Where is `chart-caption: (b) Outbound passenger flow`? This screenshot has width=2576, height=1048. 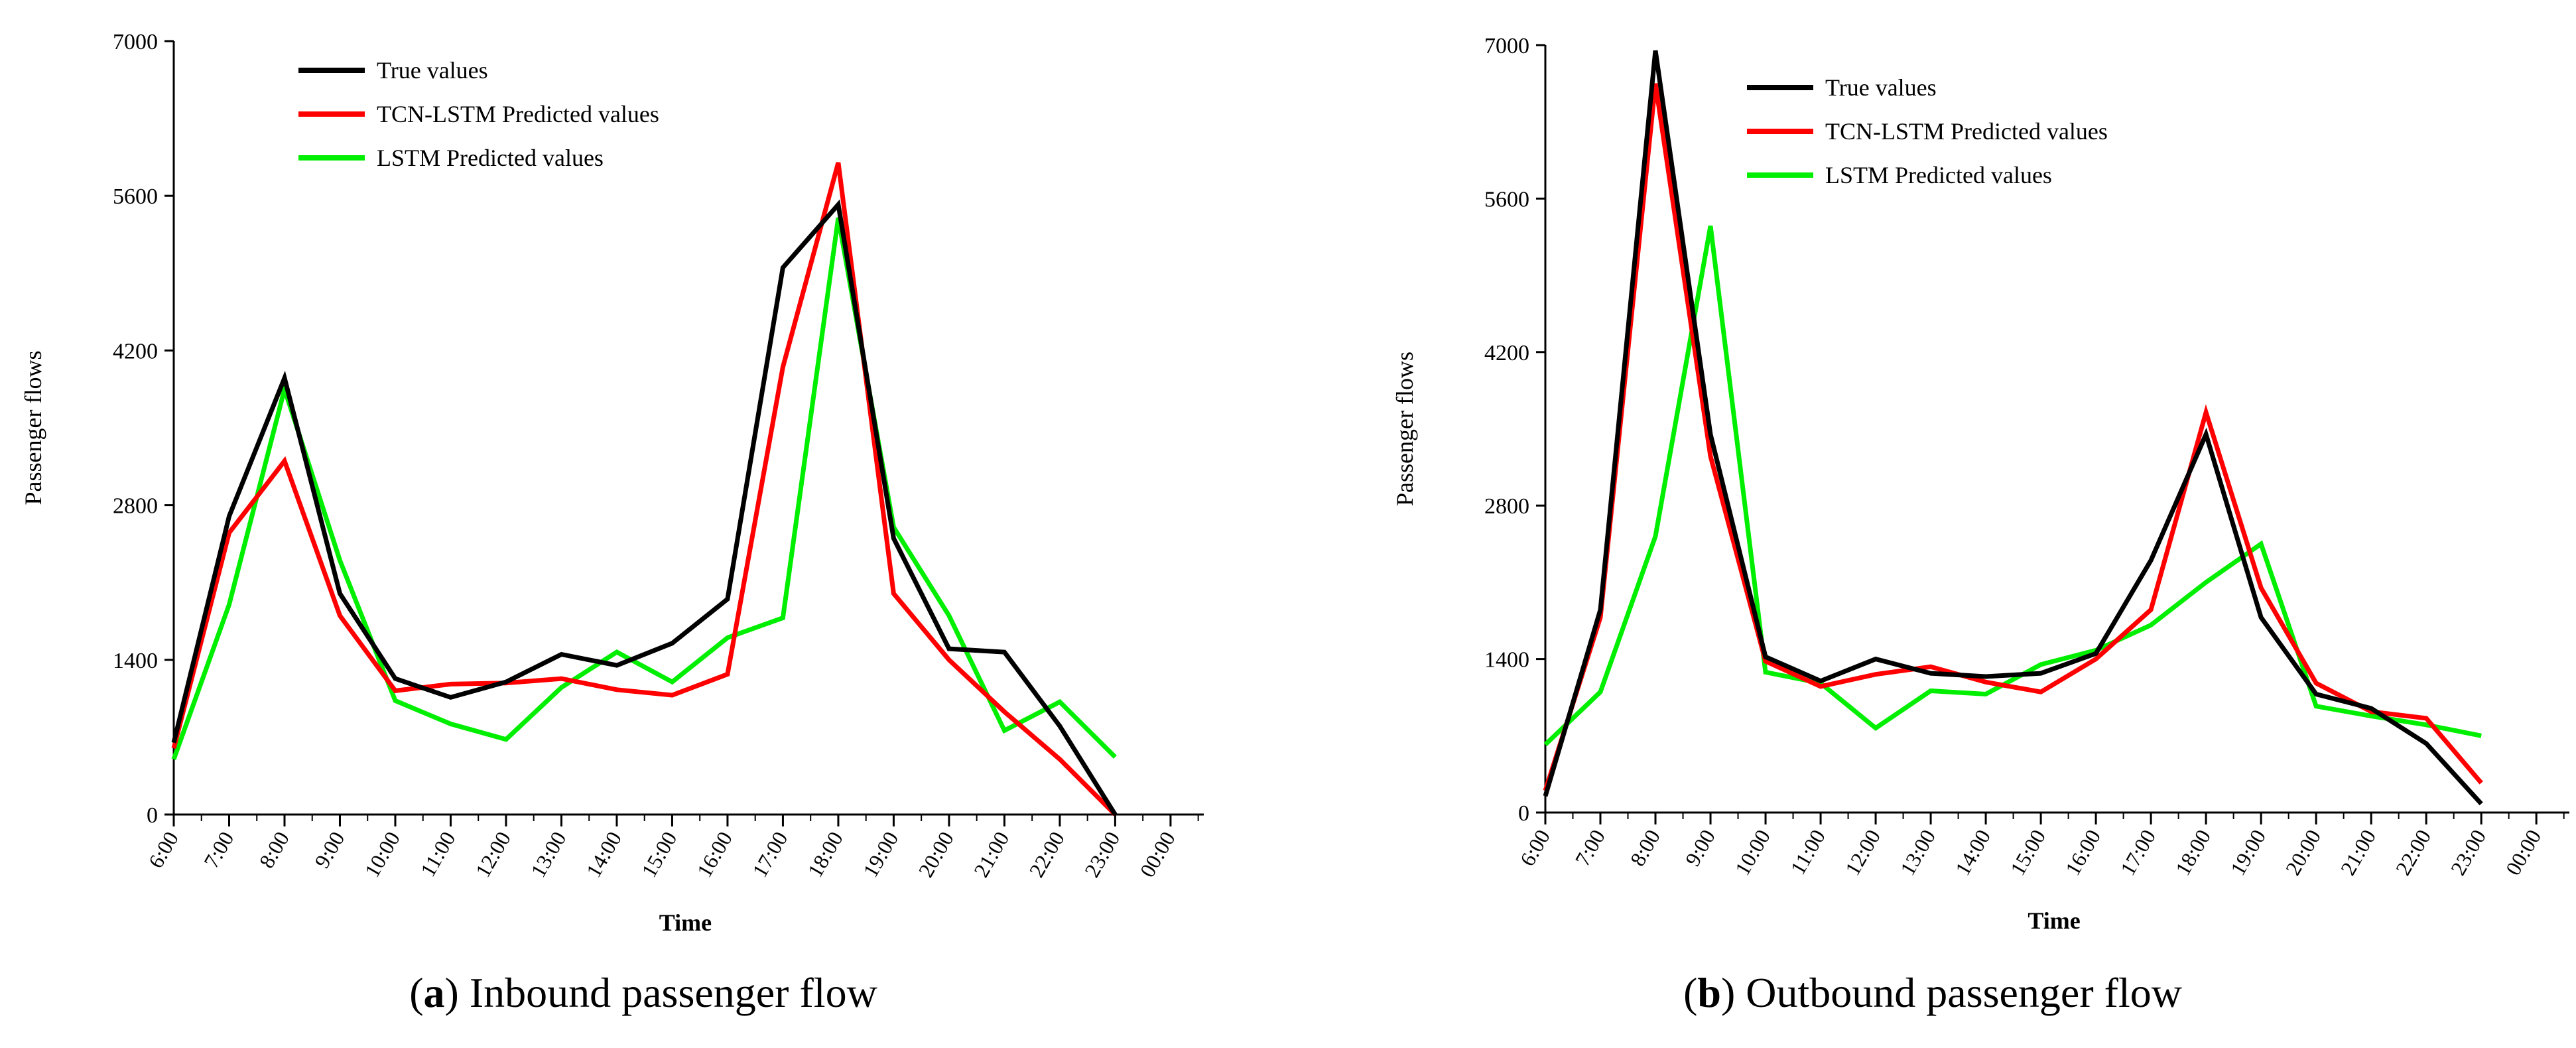 chart-caption: (b) Outbound passenger flow is located at coordinates (1933, 992).